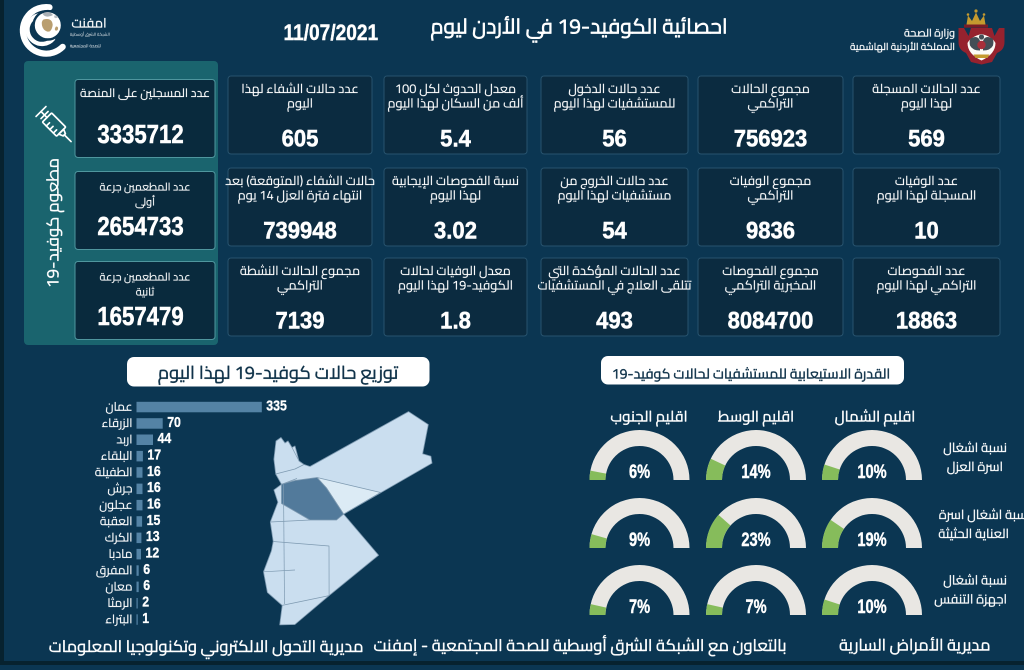 The height and width of the screenshot is (670, 1024). I want to click on svg-text: 335, so click(276, 405).